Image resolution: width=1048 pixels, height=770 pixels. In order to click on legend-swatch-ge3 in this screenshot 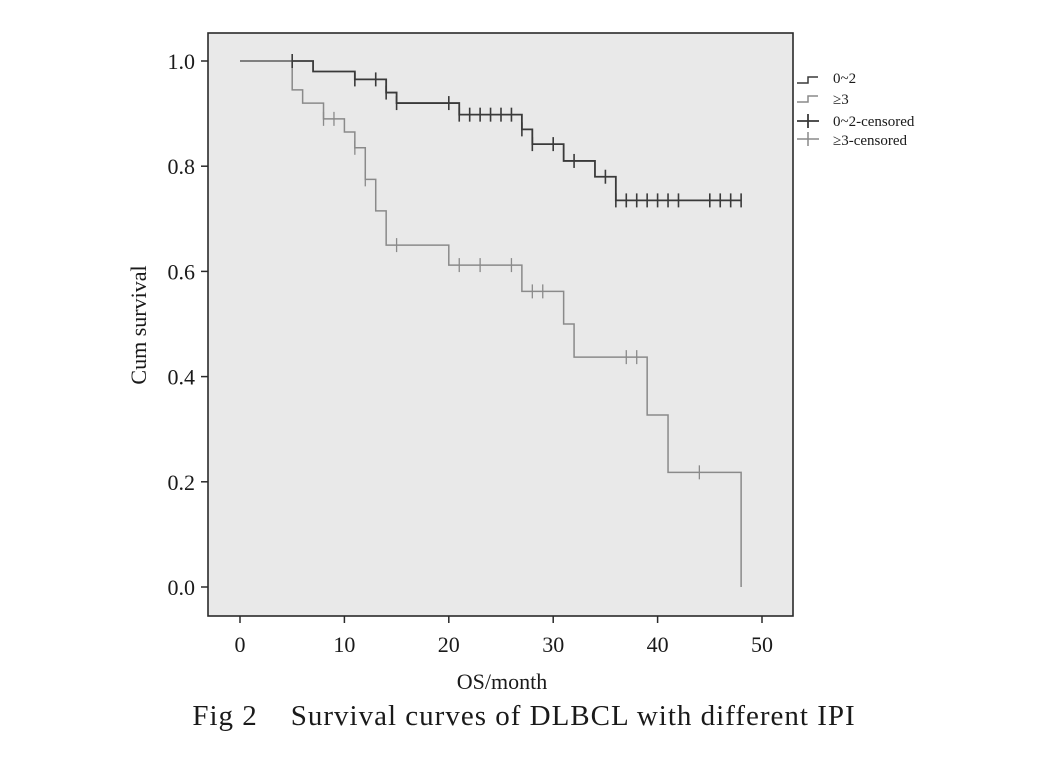, I will do `click(807, 99)`.